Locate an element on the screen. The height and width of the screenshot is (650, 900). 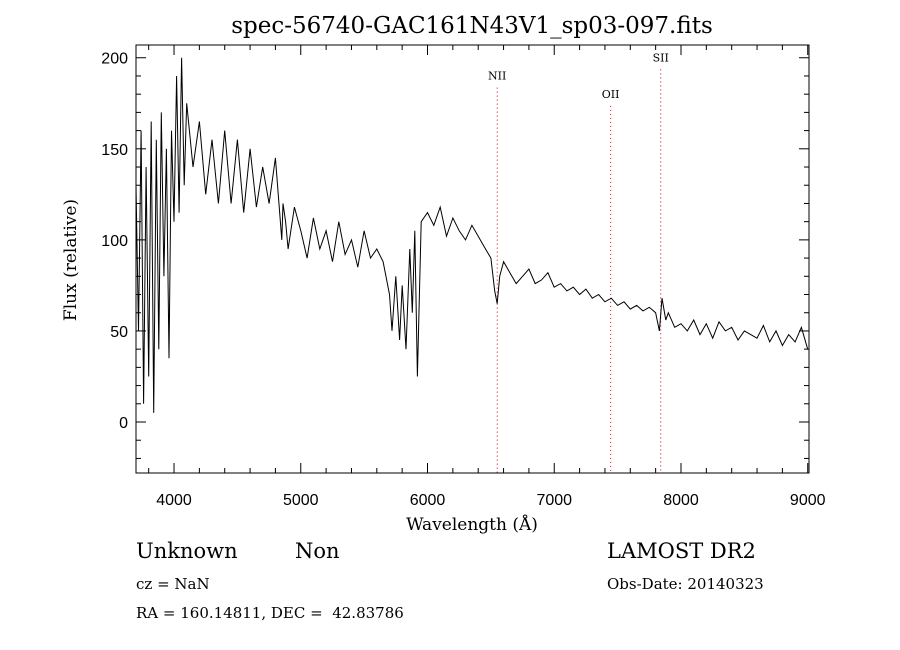
y-tick-label: 200 is located at coordinates (114, 59).